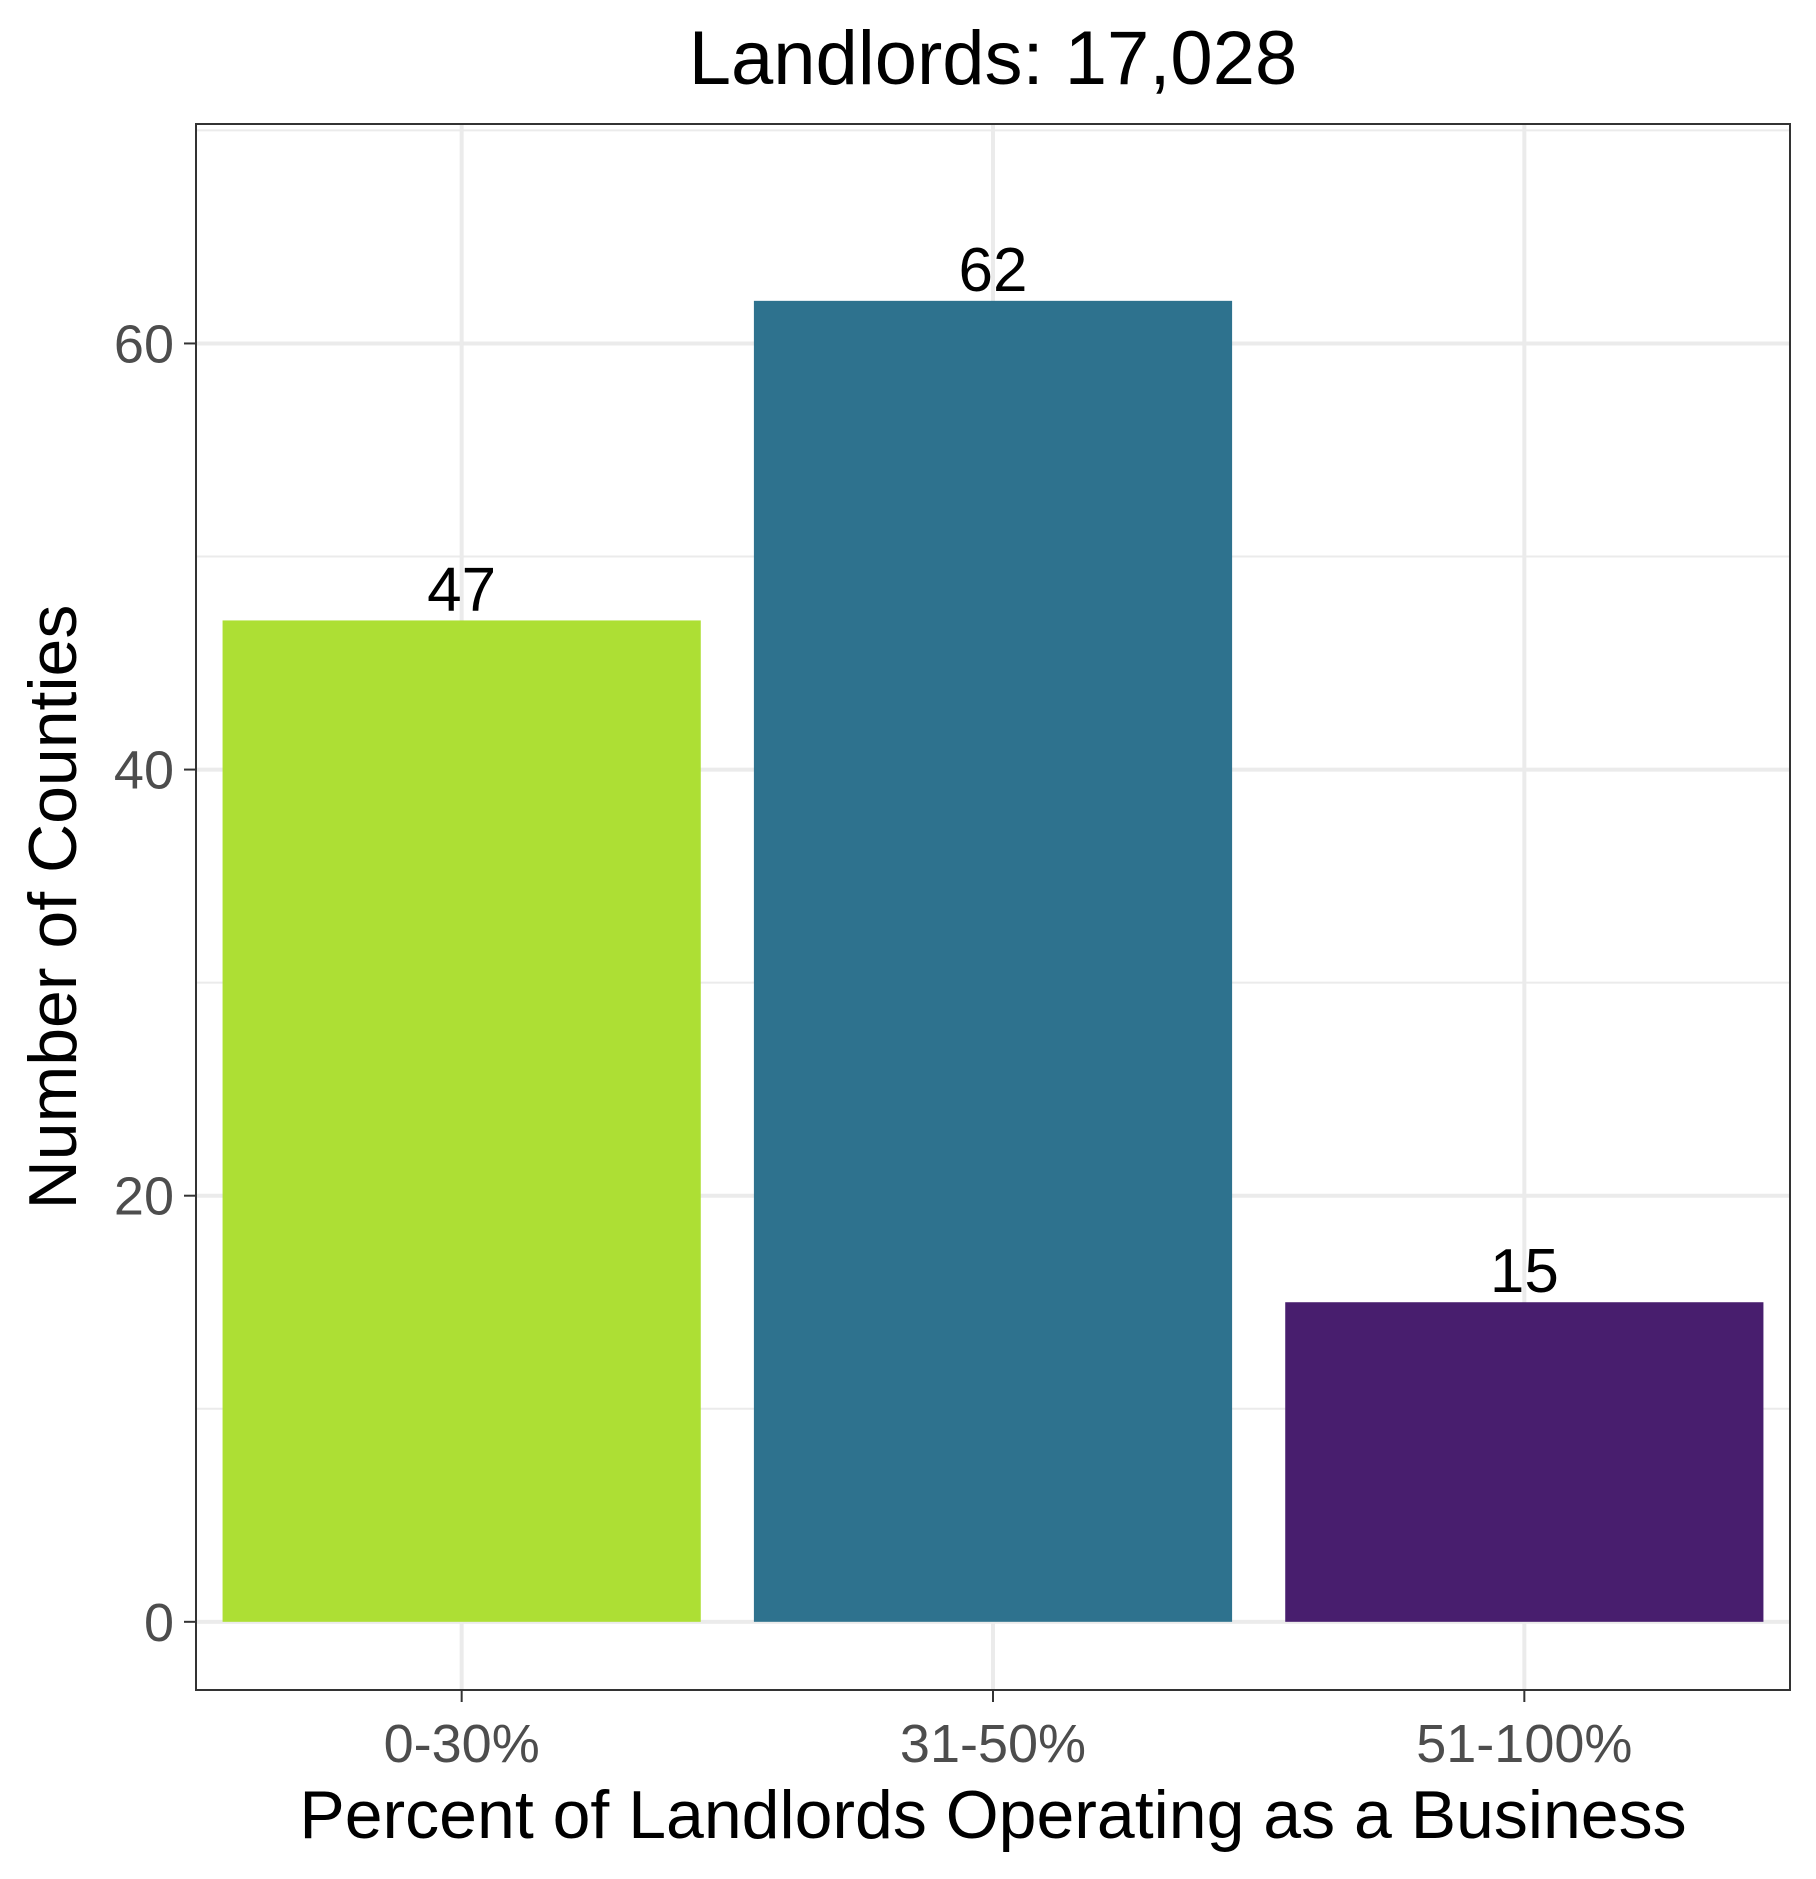 The image size is (1816, 1879). Describe the element at coordinates (461, 589) in the screenshot. I see `data-label: 47` at that location.